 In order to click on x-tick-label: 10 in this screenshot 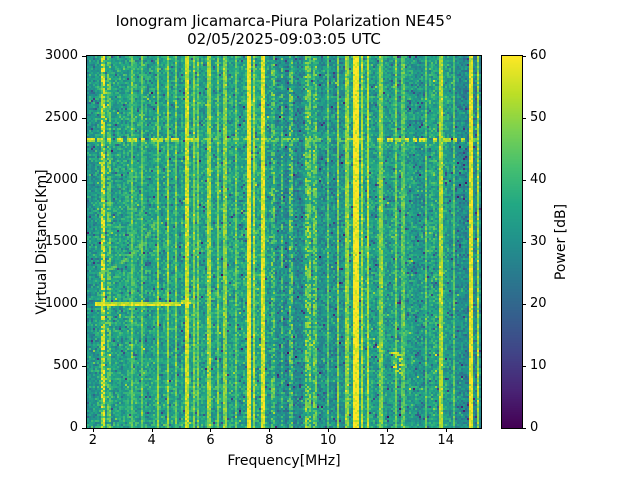, I will do `click(328, 440)`.